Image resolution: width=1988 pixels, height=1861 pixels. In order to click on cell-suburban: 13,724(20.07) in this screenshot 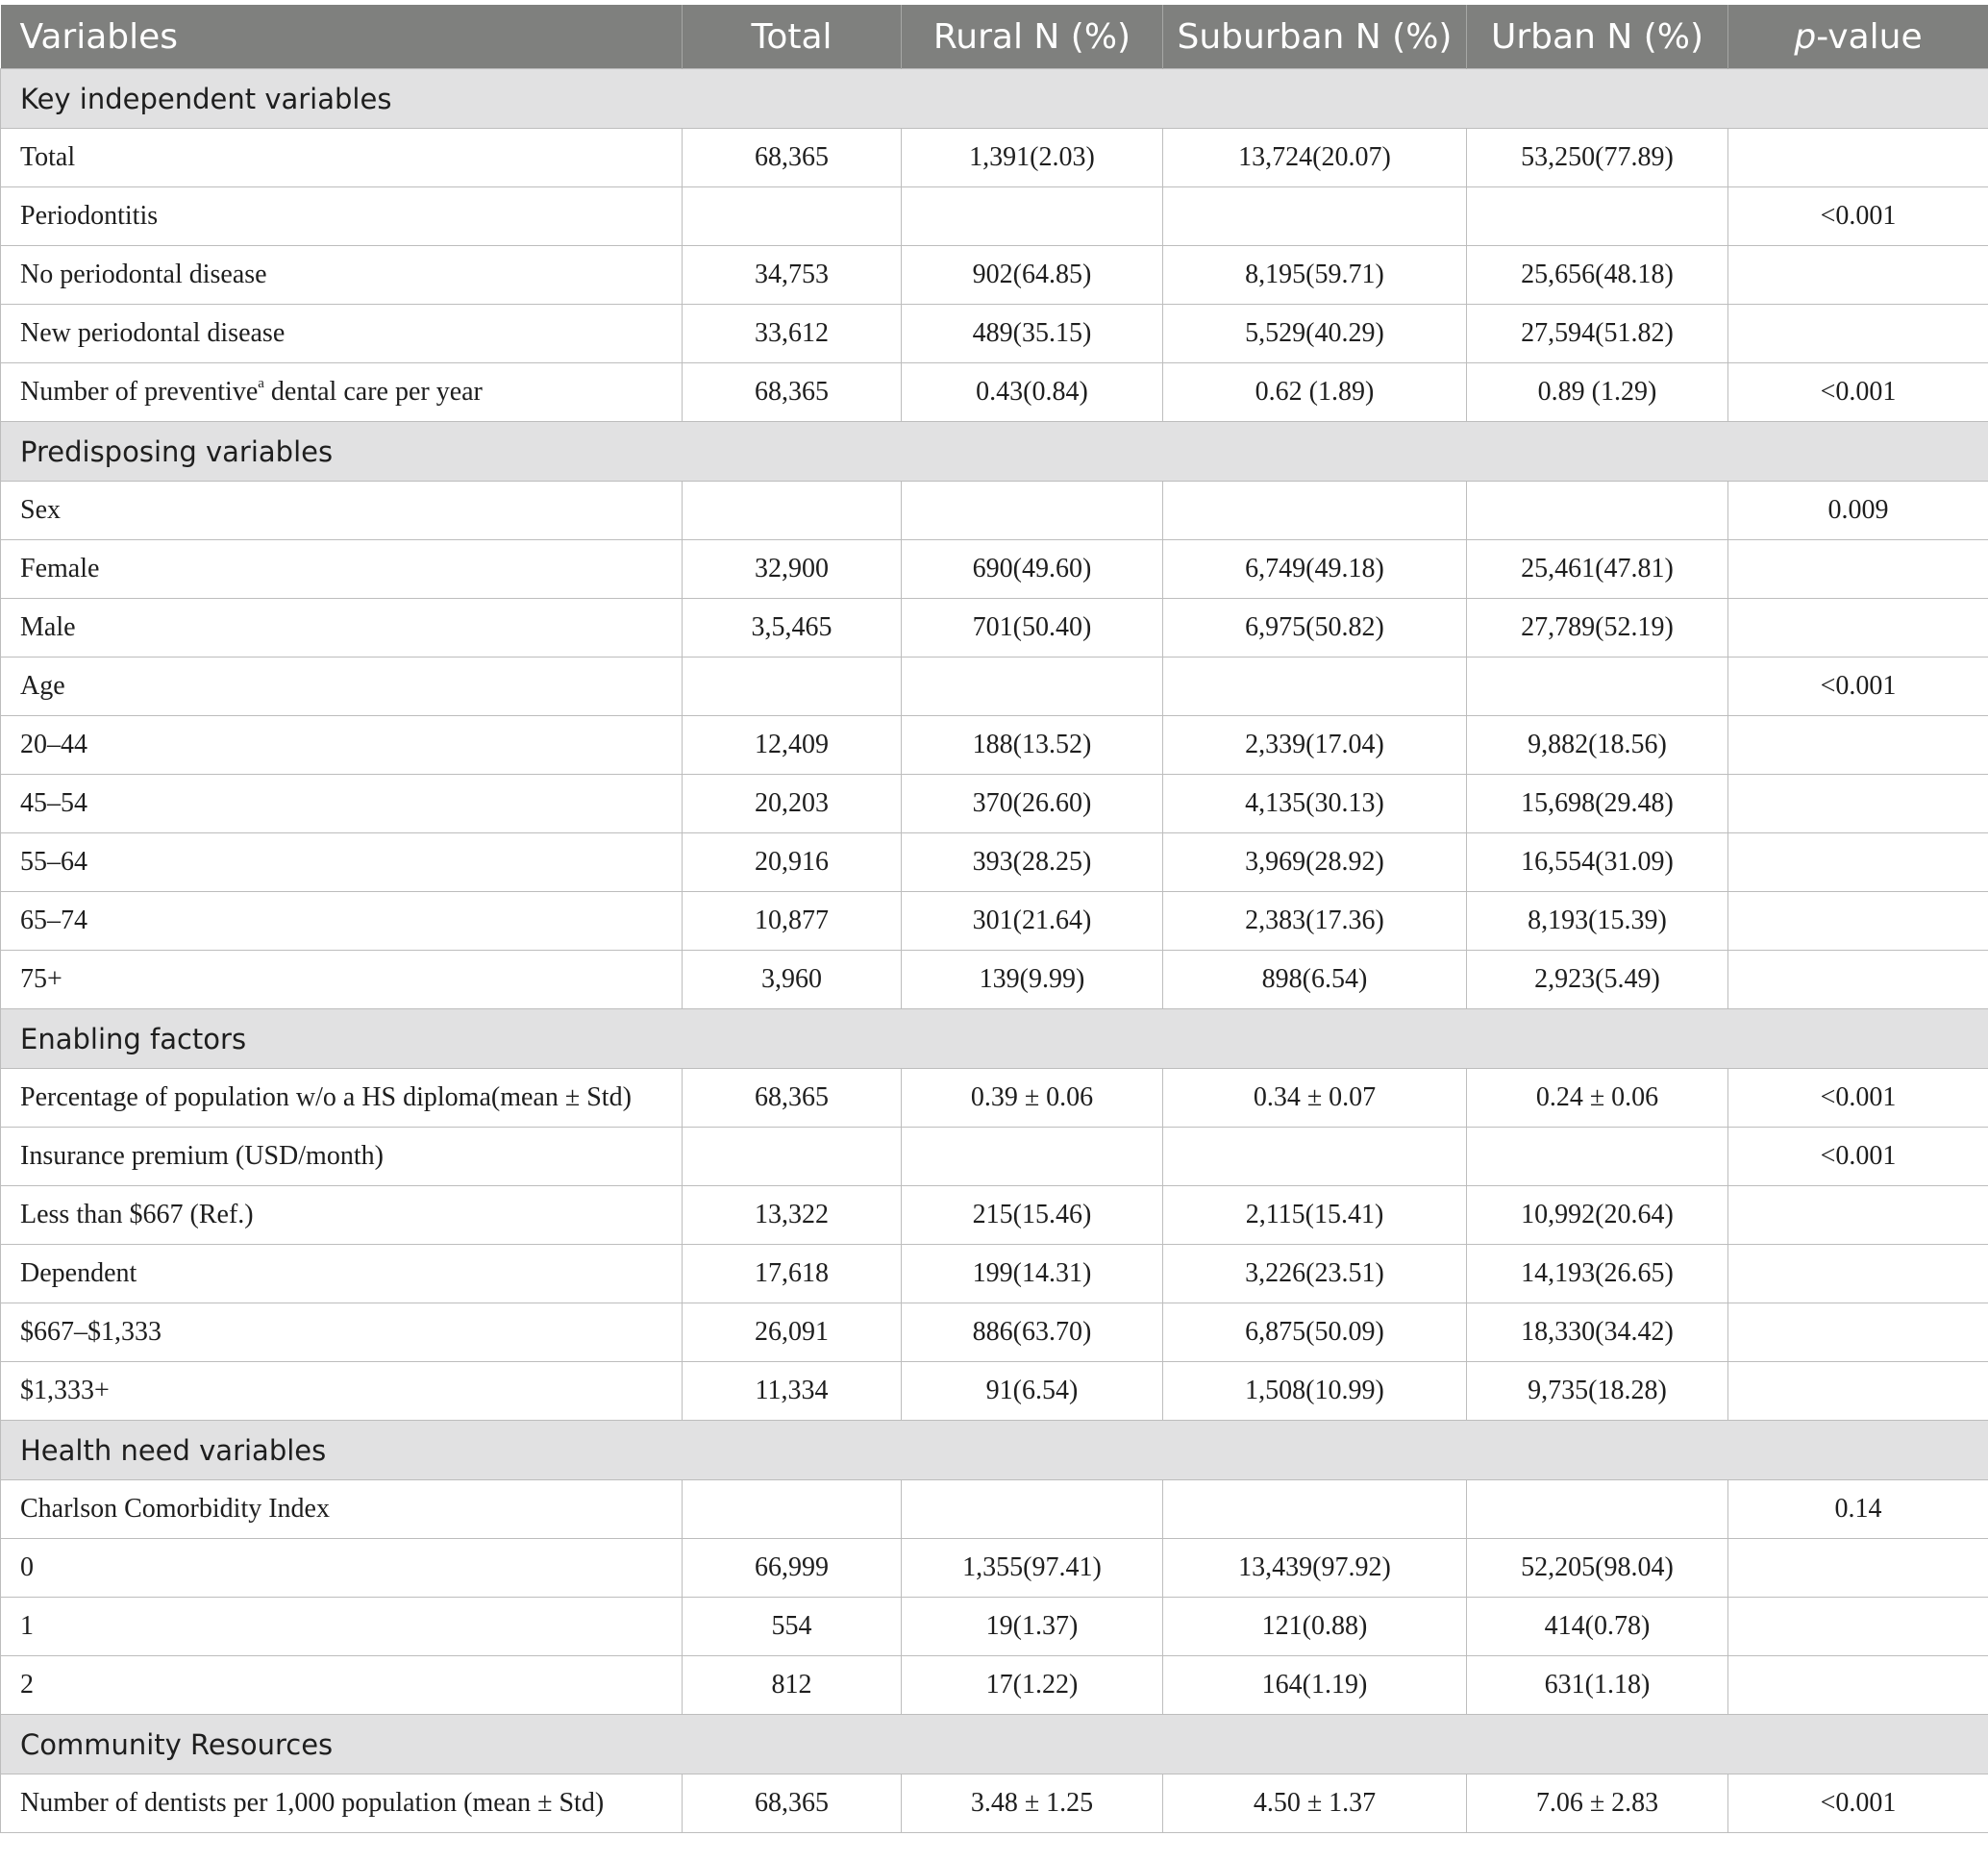, I will do `click(1314, 157)`.